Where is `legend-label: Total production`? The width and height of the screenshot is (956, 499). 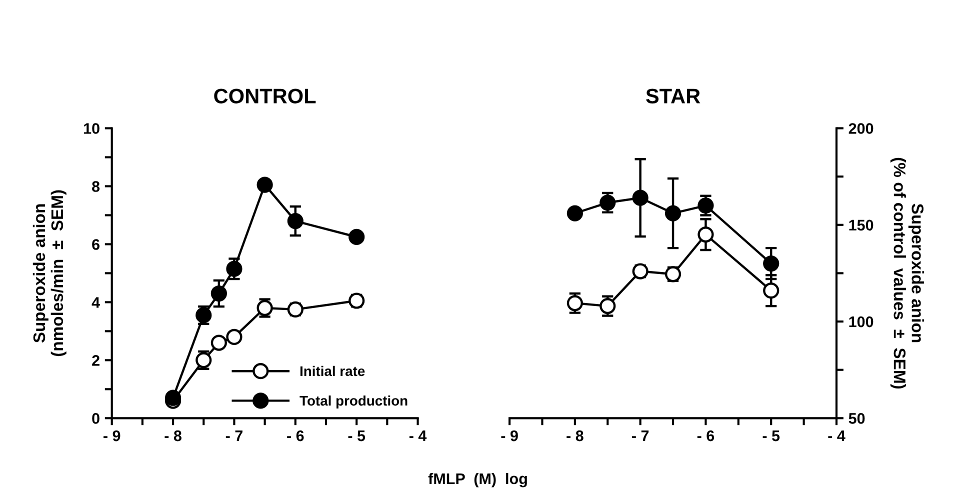
legend-label: Total production is located at coordinates (354, 401).